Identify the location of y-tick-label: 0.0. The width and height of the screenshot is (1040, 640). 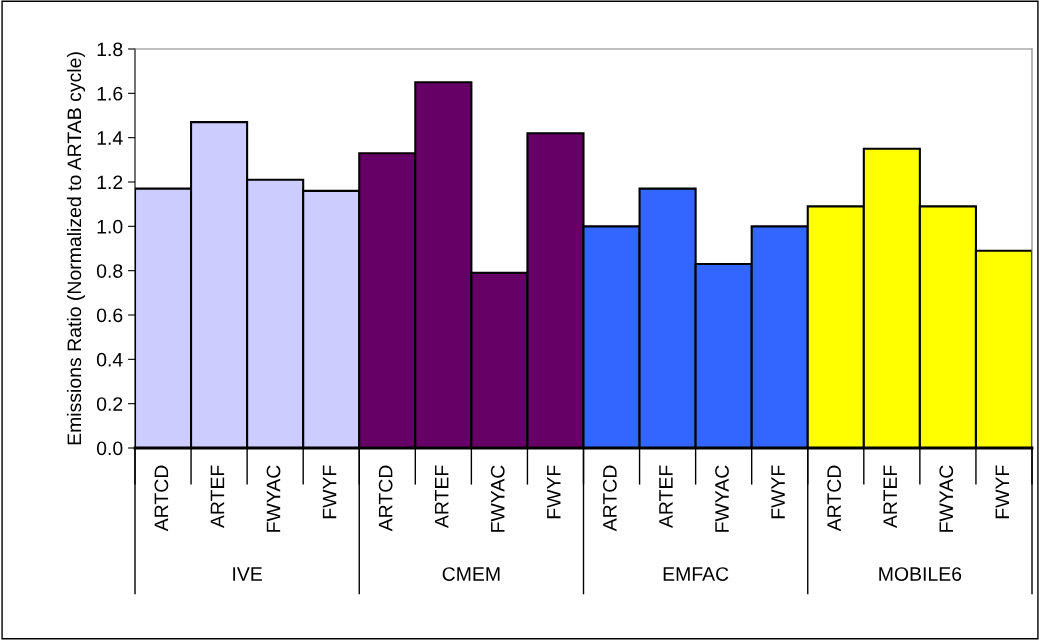
(109, 448).